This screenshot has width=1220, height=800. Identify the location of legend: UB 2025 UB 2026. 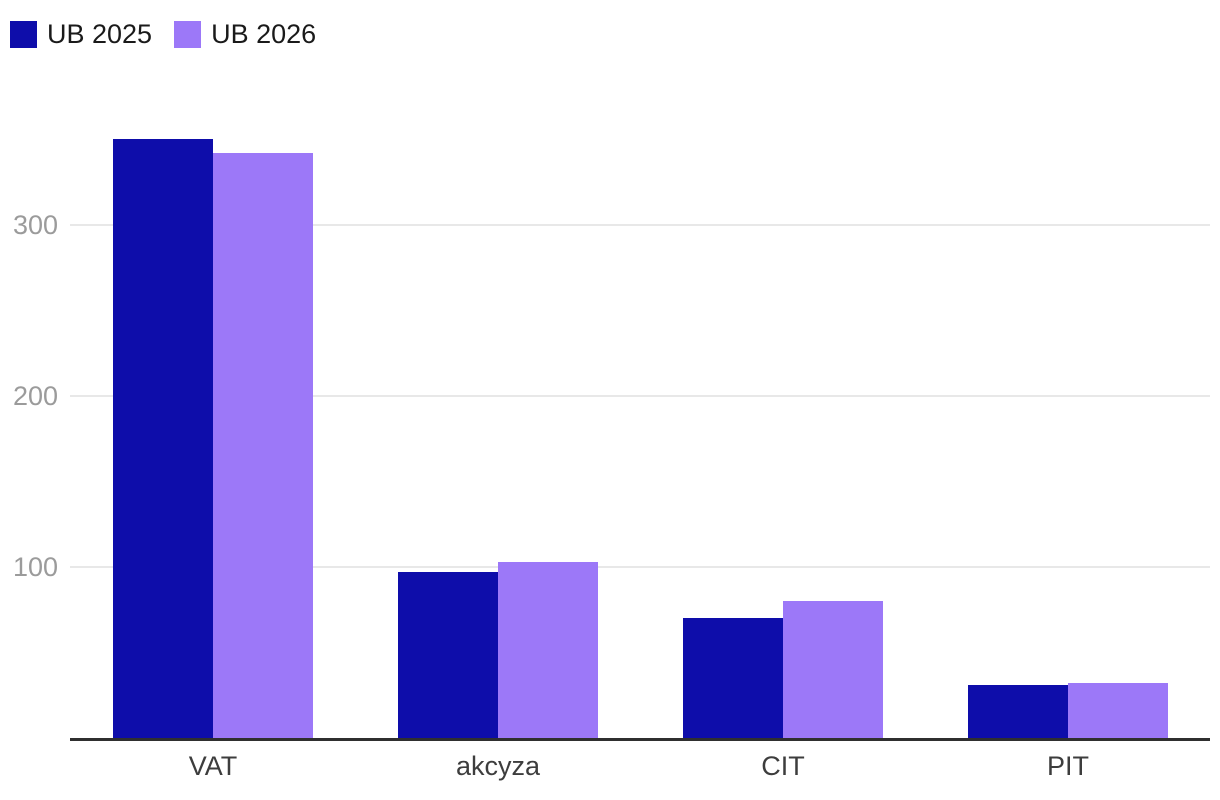
(163, 34).